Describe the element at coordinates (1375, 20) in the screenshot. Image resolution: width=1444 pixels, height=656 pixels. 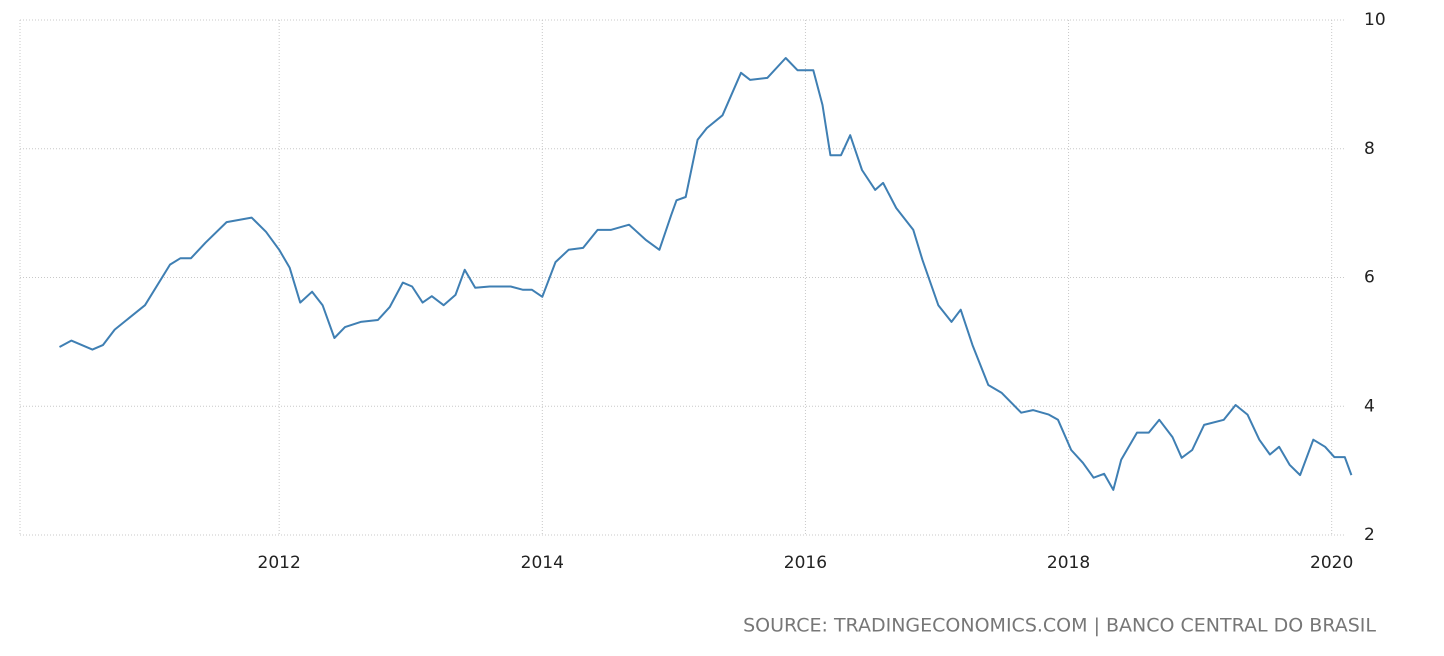
I see `y-tick-label: 10` at that location.